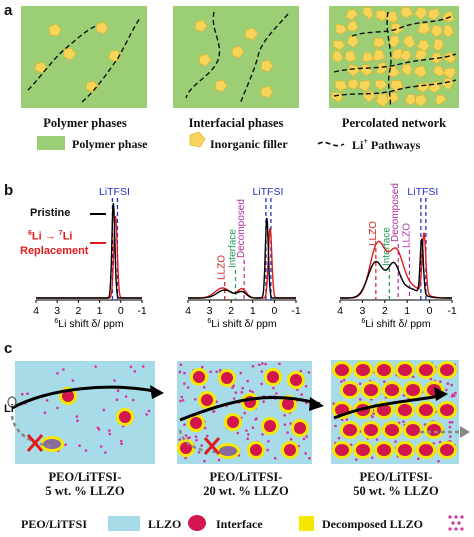  Describe the element at coordinates (239, 524) in the screenshot. I see `legend-interface: Interface` at that location.